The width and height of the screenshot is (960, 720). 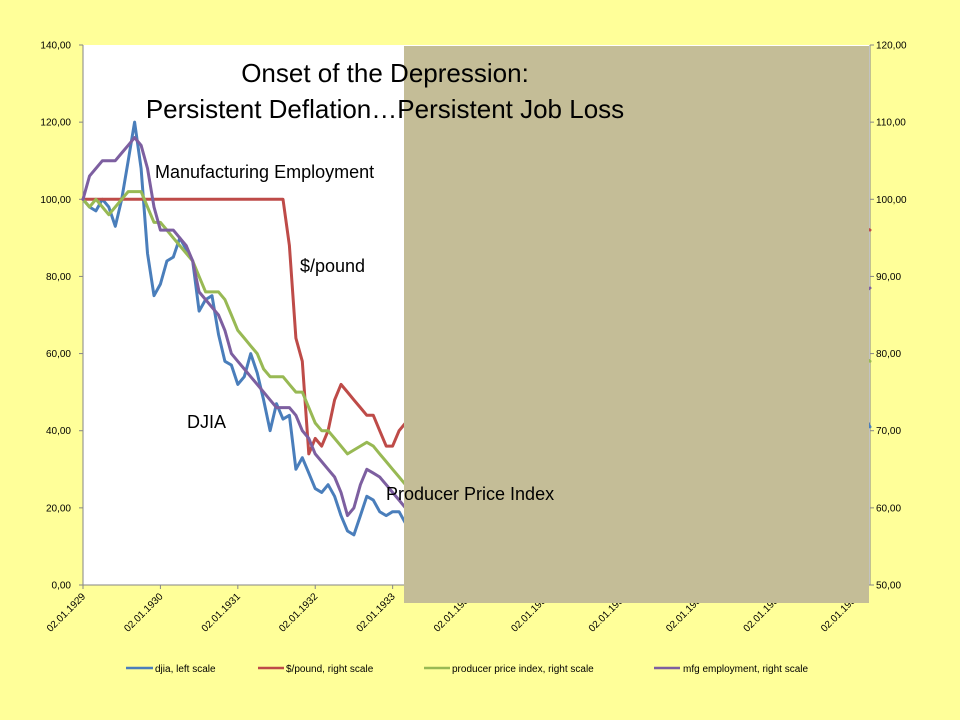 What do you see at coordinates (891, 123) in the screenshot?
I see `right-tick-label: 110,00` at bounding box center [891, 123].